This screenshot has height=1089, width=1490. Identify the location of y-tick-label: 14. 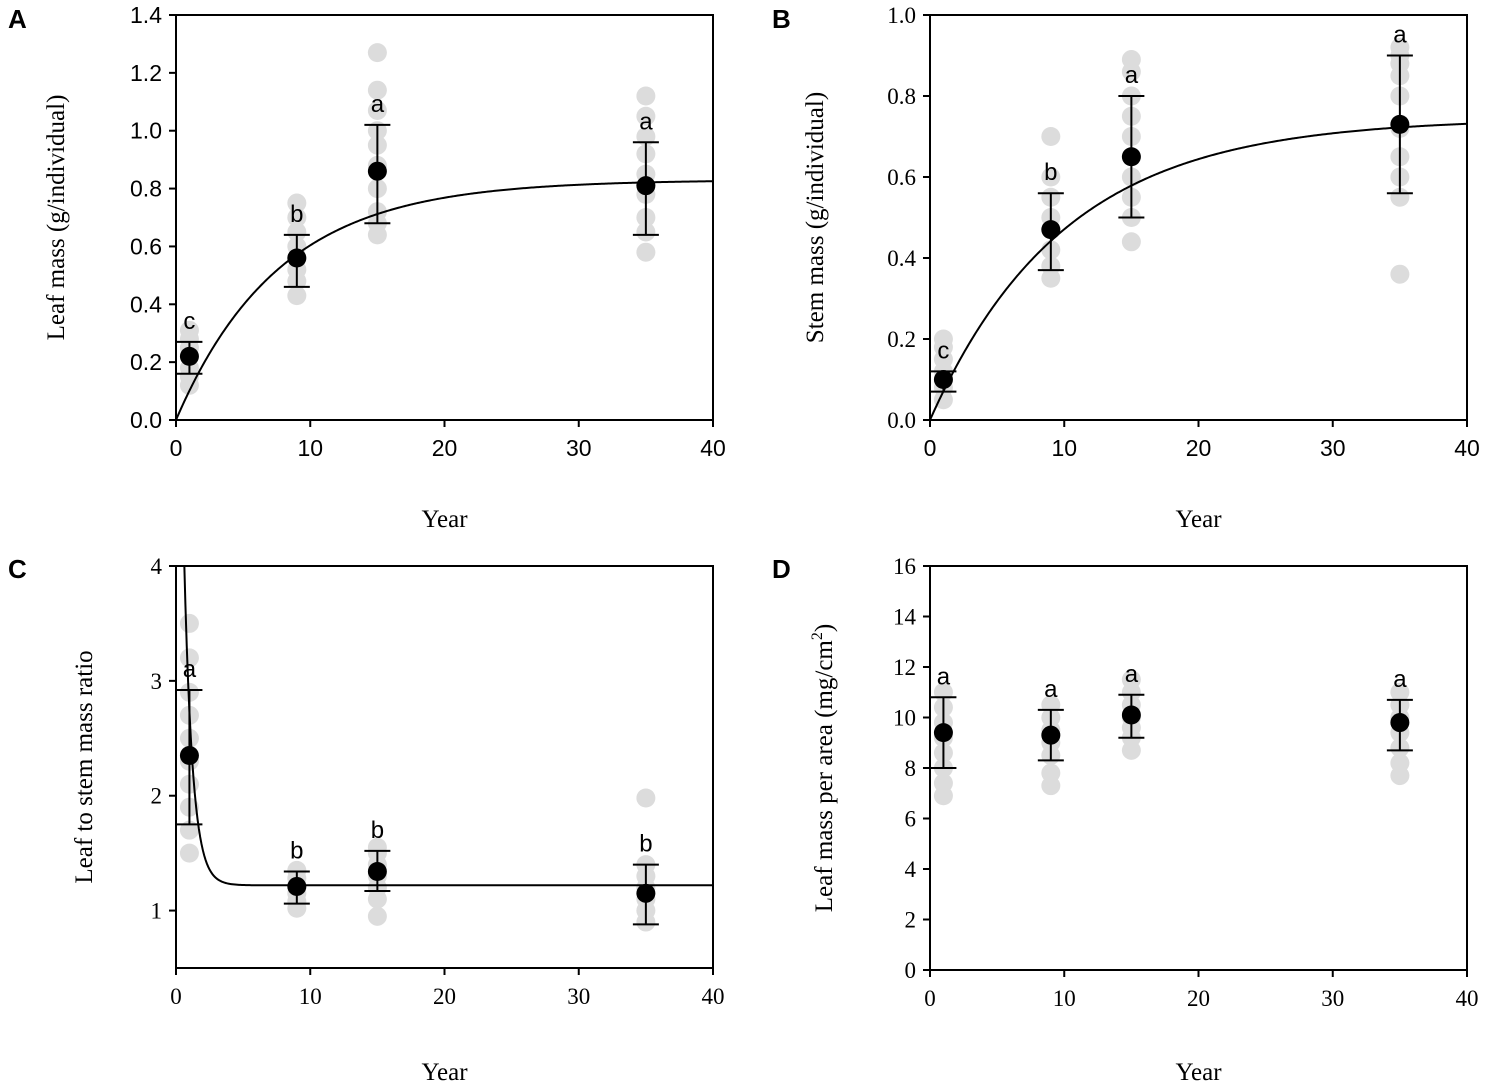
(905, 617).